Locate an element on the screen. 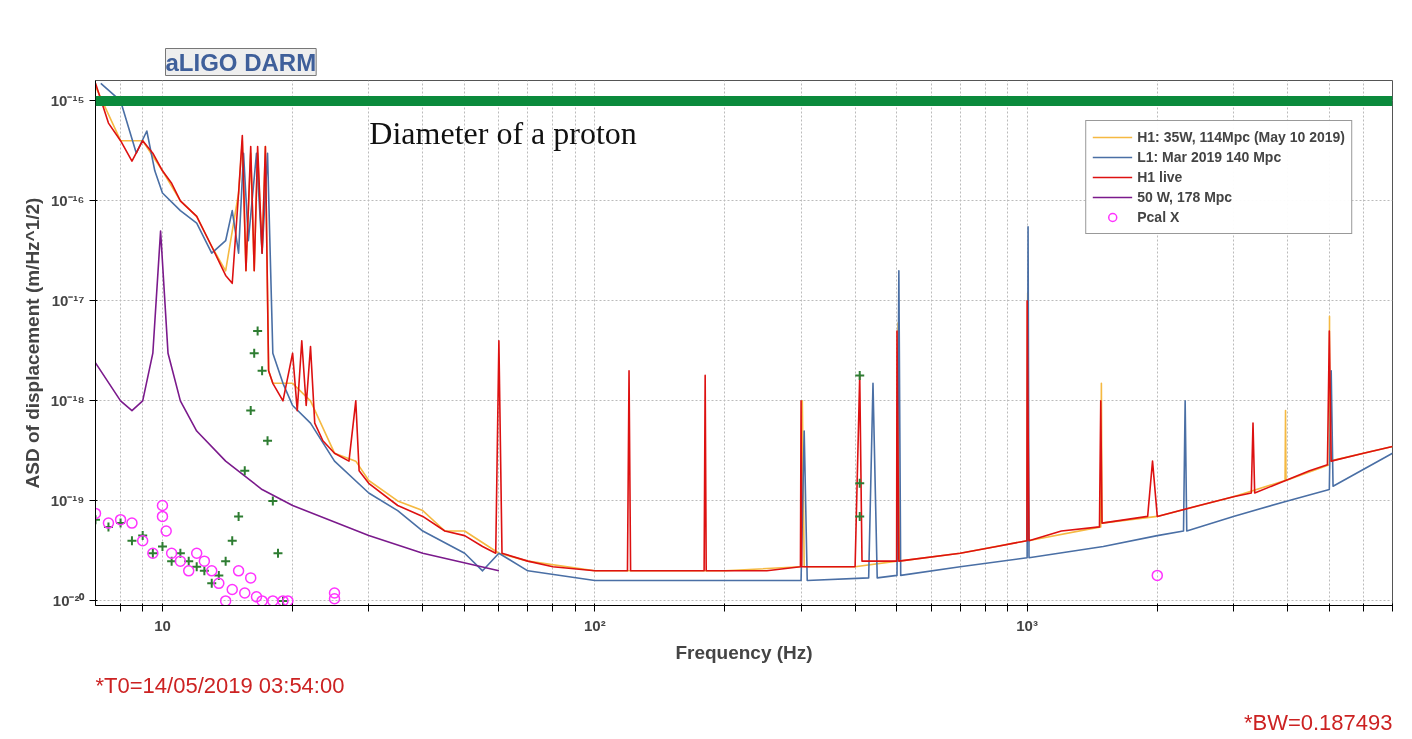 This screenshot has width=1412, height=739. ref-line-label: Diameter of a proton is located at coordinates (503, 132).